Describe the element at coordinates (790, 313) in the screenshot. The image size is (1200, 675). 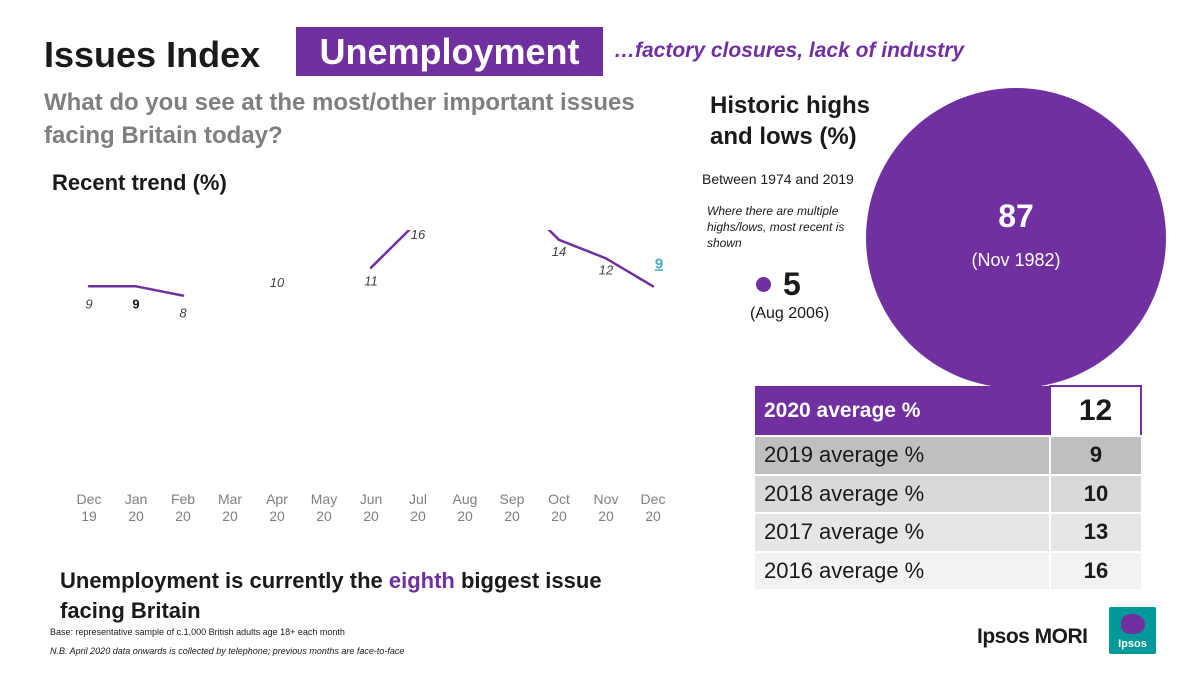
I see `historic-low-date: (Aug 2006)` at that location.